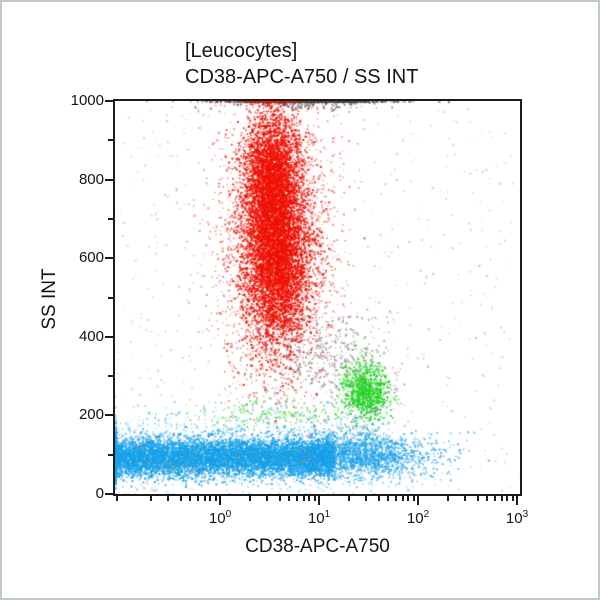 This screenshot has width=600, height=600. What do you see at coordinates (517, 518) in the screenshot?
I see `x-tick-label: 103` at bounding box center [517, 518].